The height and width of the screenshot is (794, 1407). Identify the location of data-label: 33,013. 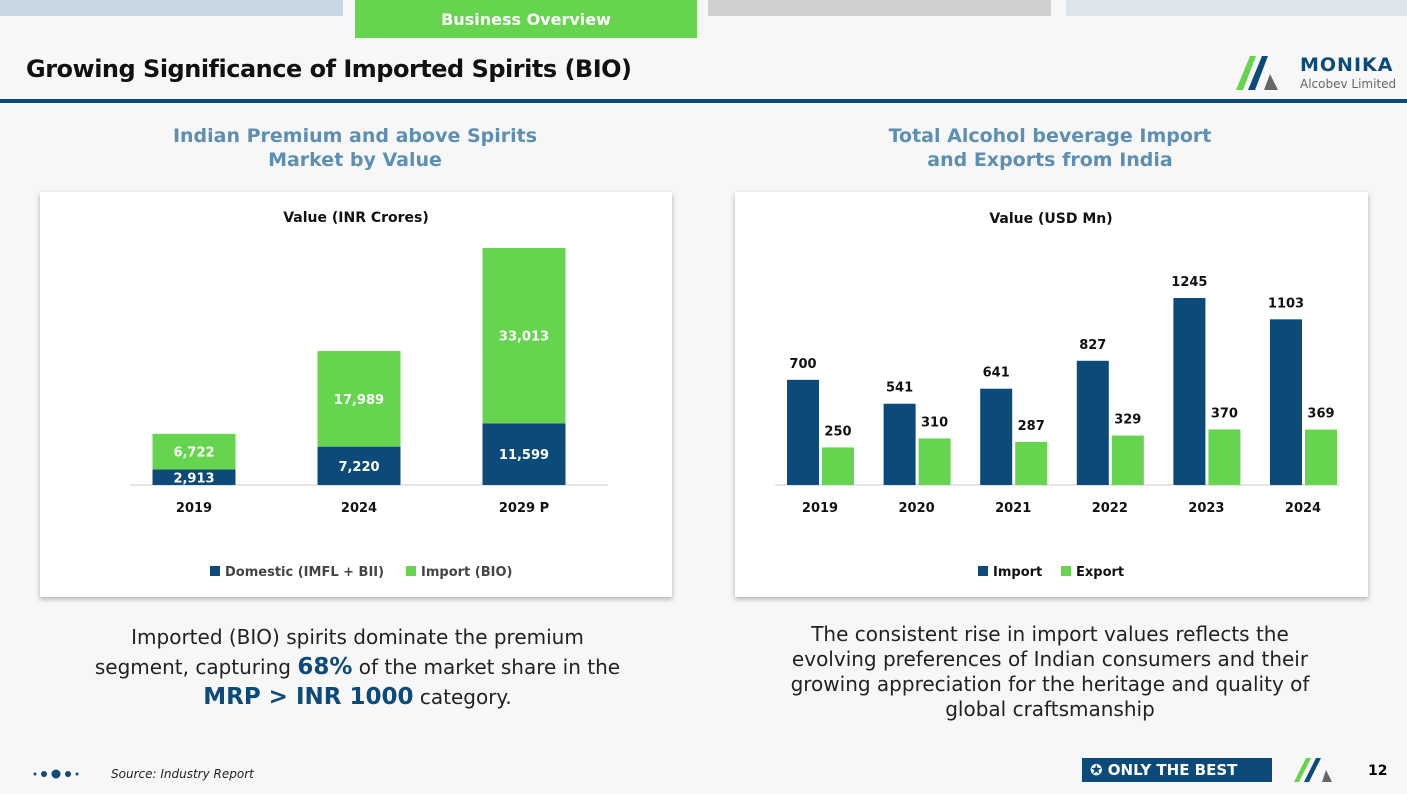
(524, 337).